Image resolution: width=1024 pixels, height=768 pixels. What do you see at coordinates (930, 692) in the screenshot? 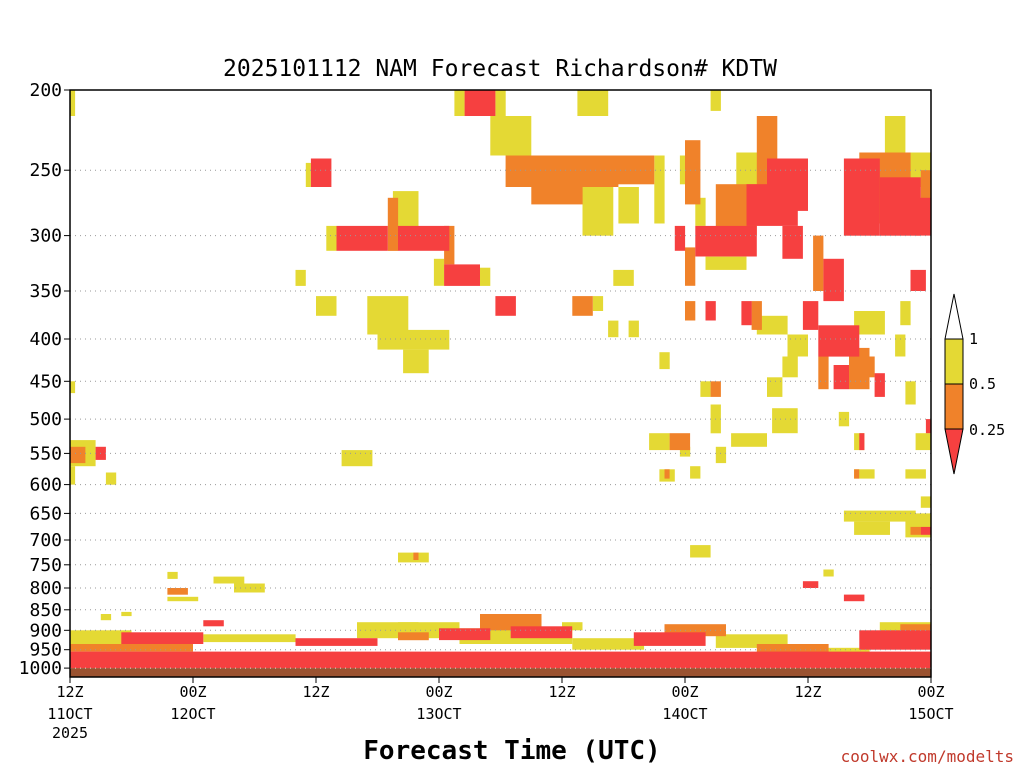
I see `xtick-line1-7: 00Z` at bounding box center [930, 692].